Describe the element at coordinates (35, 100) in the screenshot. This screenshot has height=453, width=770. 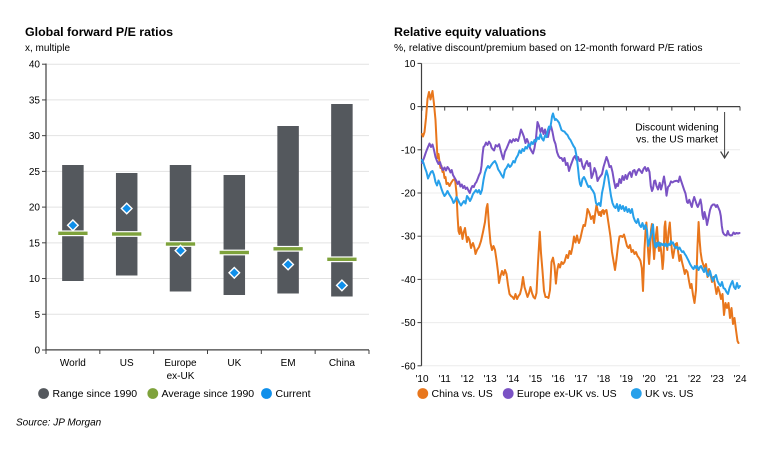
I see `svg-text: 35` at that location.